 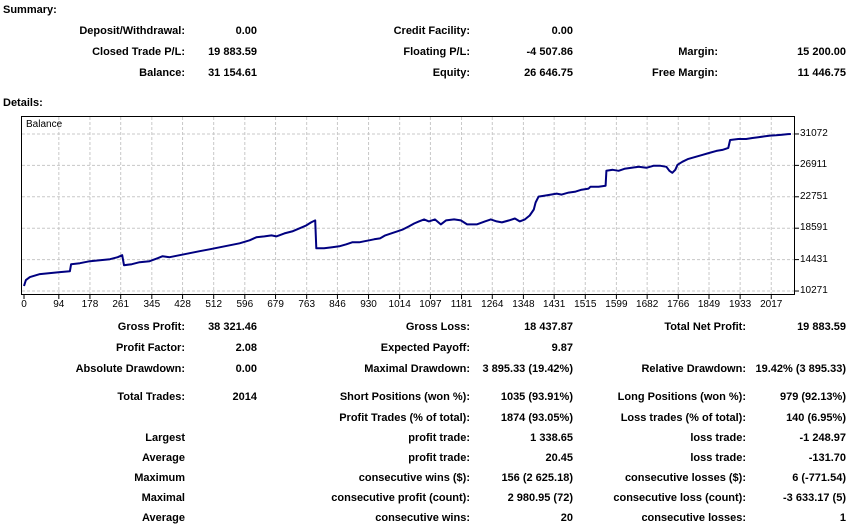 What do you see at coordinates (559, 458) in the screenshot?
I see `details-value: 20.45` at bounding box center [559, 458].